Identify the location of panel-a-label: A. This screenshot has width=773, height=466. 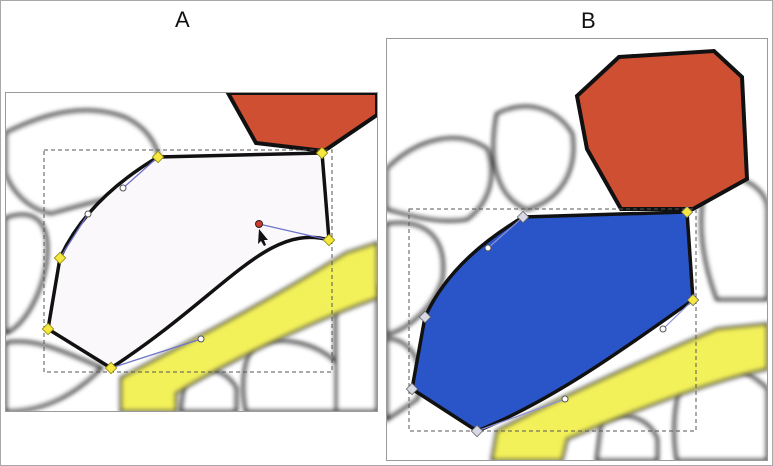
(182, 19).